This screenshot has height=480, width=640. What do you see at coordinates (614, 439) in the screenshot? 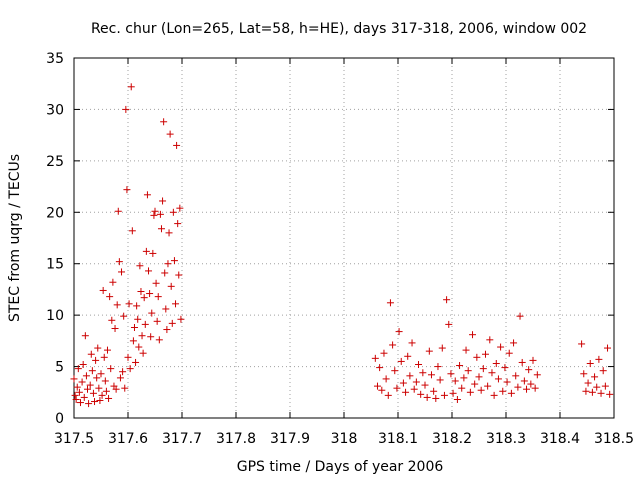
I see `x-tick-label: 318.5` at bounding box center [614, 439].